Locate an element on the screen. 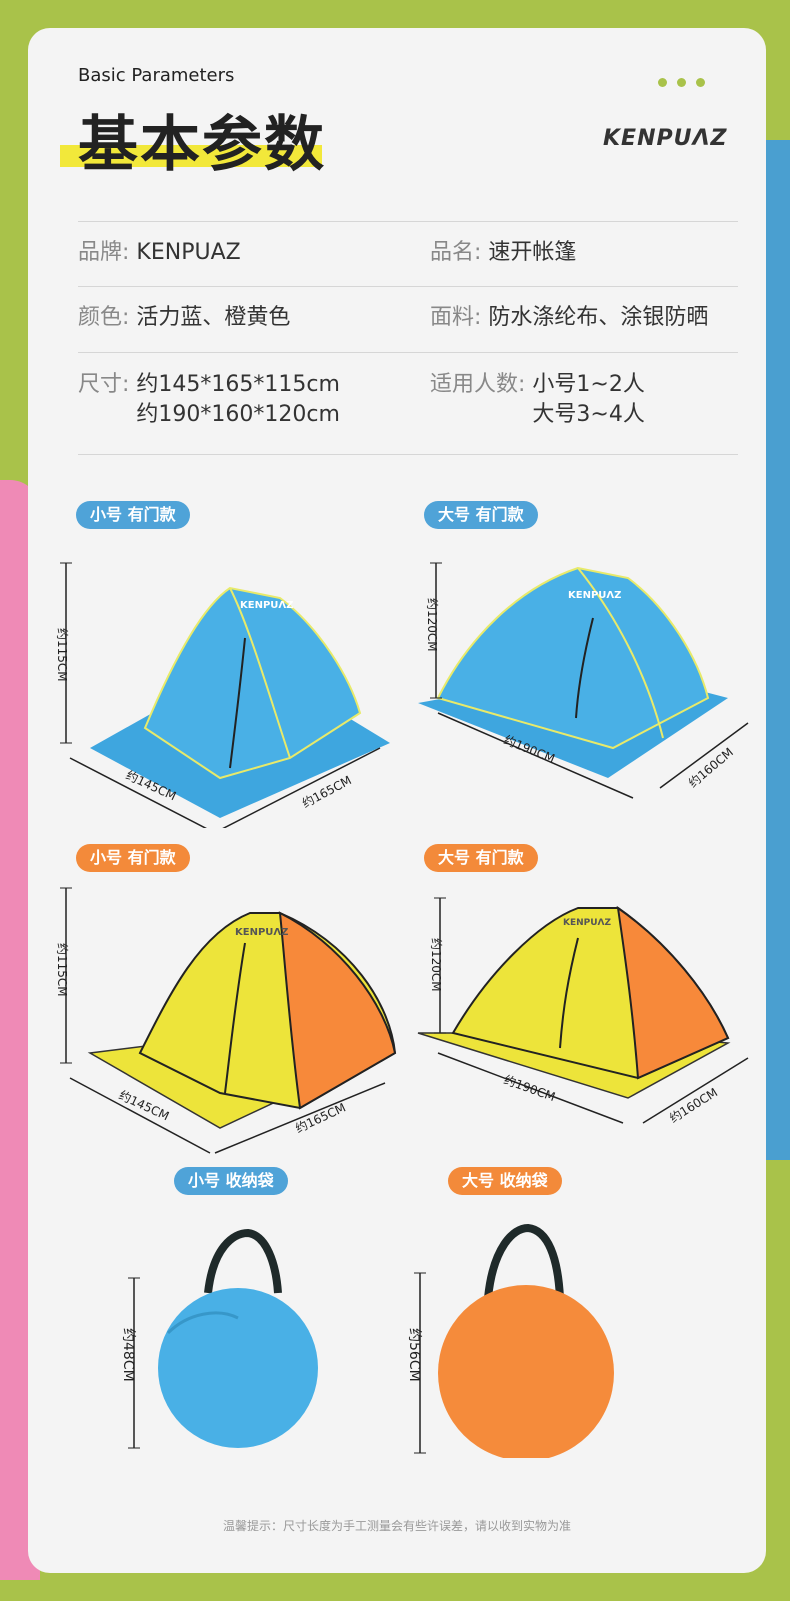  tent-small-orange-image: KENPUΛZ 约115CM 约145CM 约165CM is located at coordinates (226, 1020).